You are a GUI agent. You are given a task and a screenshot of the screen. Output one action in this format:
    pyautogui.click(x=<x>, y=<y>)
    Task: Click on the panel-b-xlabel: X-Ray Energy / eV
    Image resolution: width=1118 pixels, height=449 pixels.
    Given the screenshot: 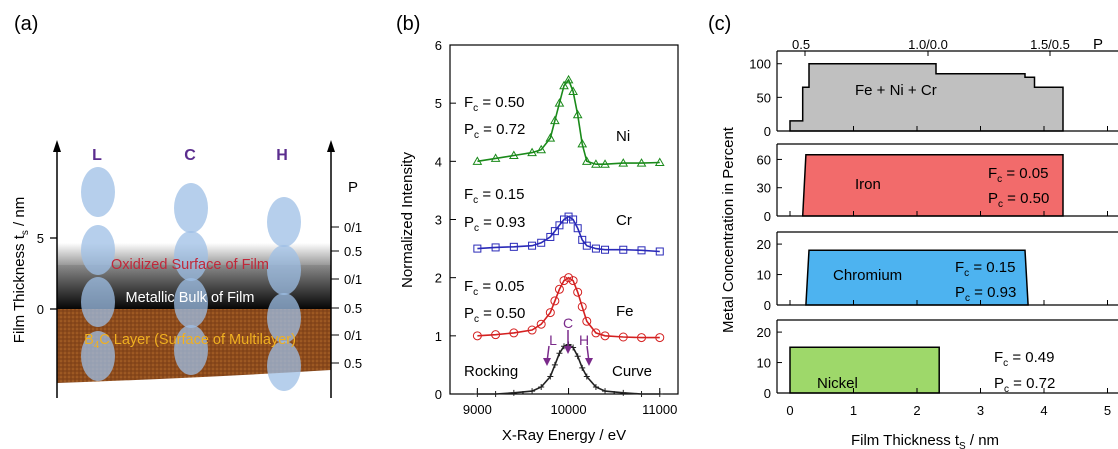 What is the action you would take?
    pyautogui.click(x=564, y=435)
    